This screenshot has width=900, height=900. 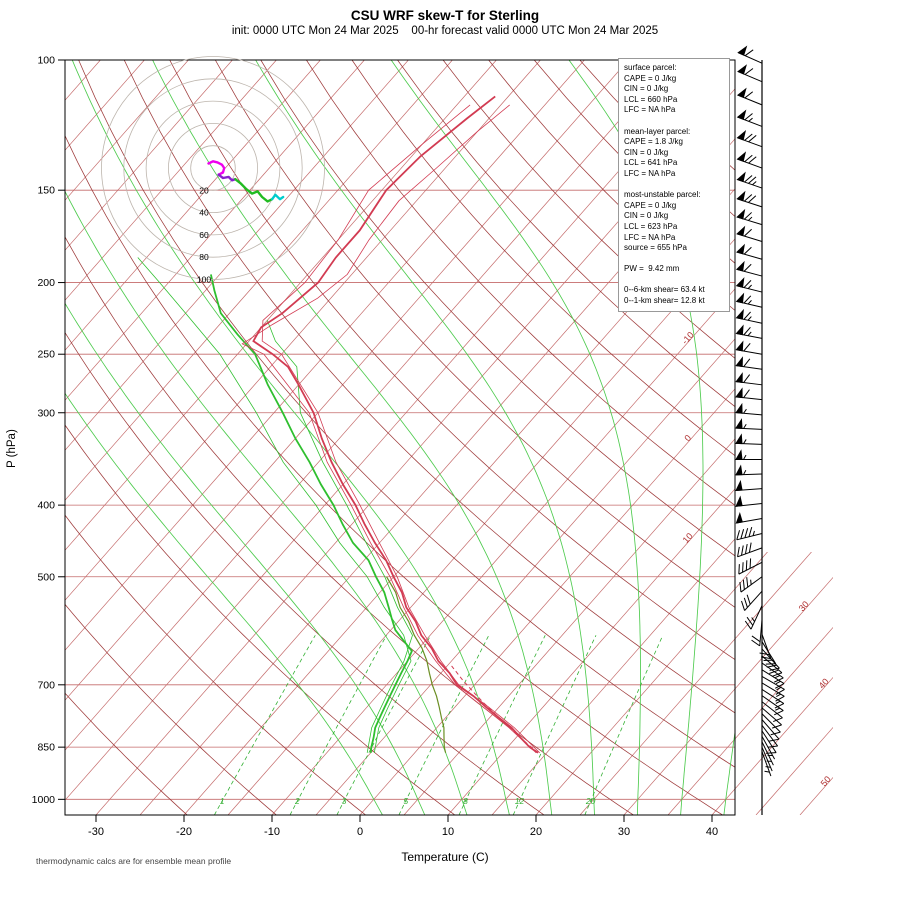 I want to click on info-line: 0--6-km shear= 63.4 kt, so click(x=664, y=290).